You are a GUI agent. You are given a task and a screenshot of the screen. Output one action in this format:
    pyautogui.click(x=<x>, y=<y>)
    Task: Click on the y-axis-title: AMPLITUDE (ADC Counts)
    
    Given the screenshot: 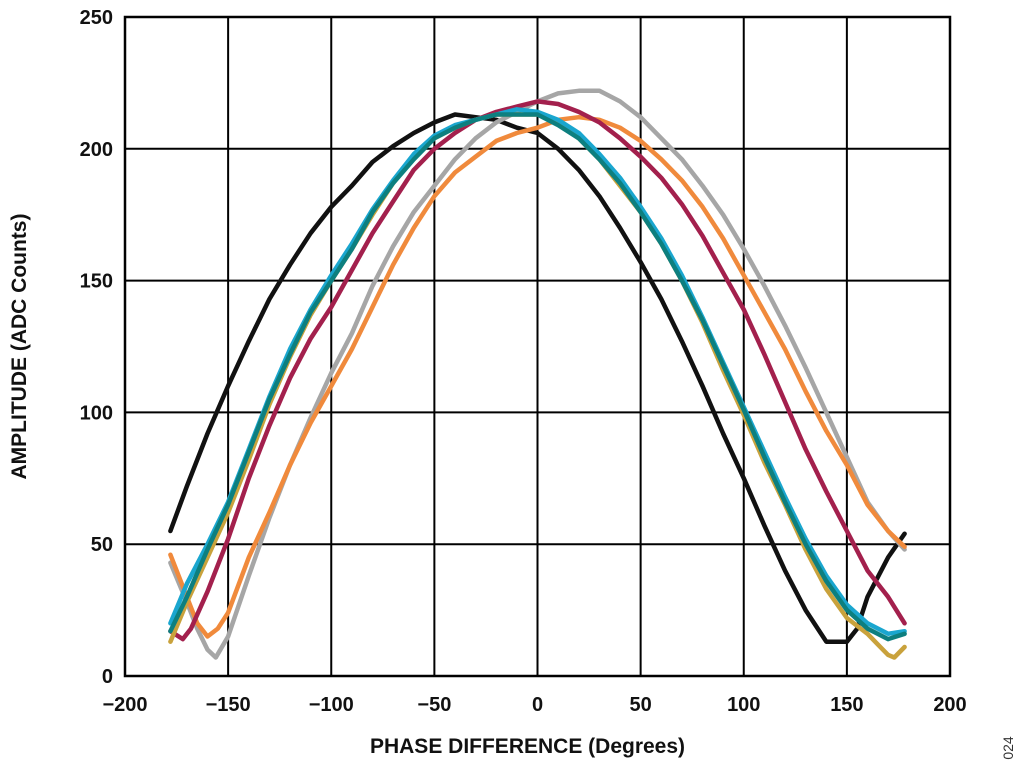 What is the action you would take?
    pyautogui.click(x=19, y=347)
    